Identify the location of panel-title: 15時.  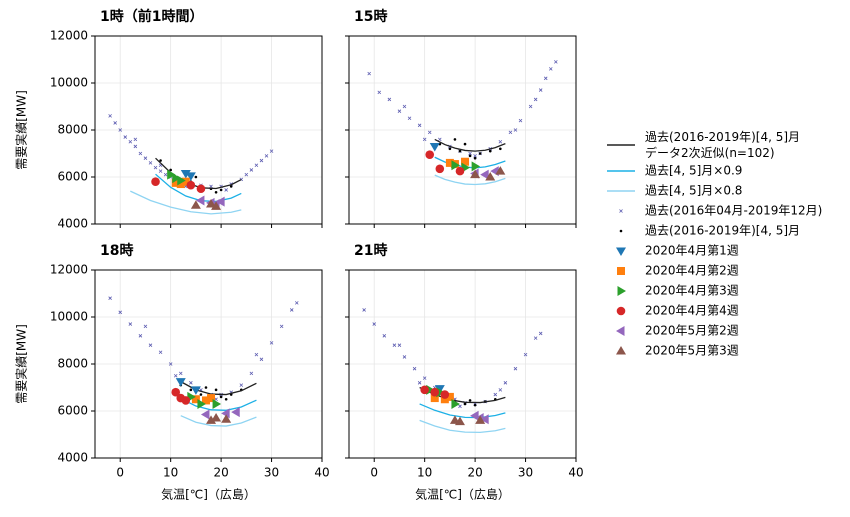
(370, 16).